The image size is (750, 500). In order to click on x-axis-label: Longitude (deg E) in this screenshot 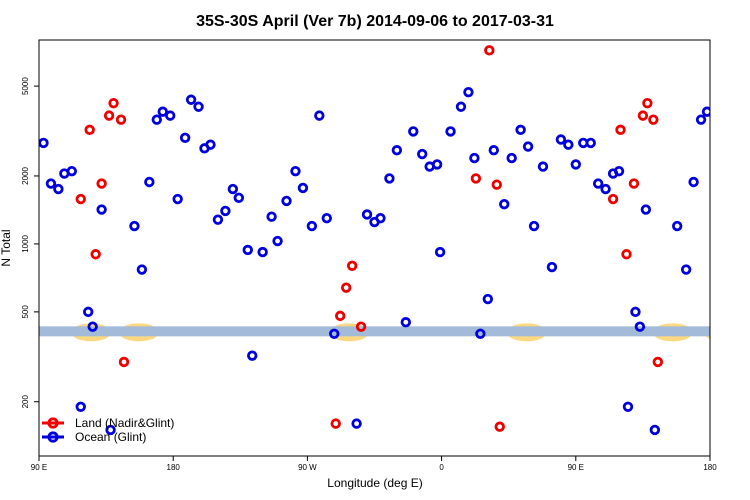, I will do `click(374, 483)`.